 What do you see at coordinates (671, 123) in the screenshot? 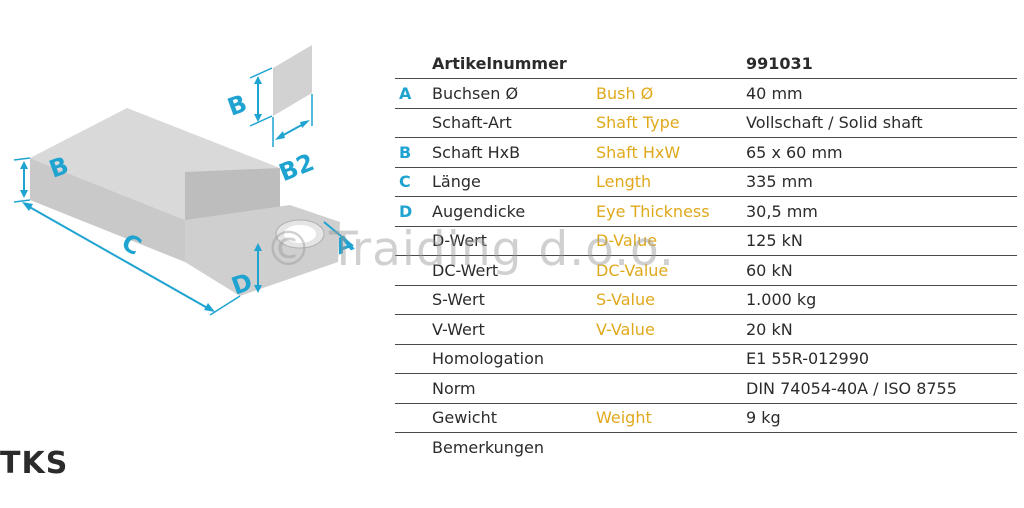
I see `row-label-en: Shaft Type` at bounding box center [671, 123].